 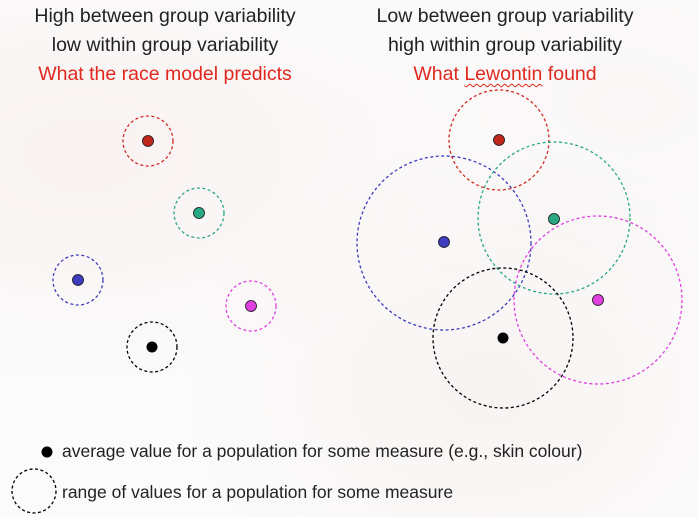 I want to click on right-black-mean, so click(x=503, y=338).